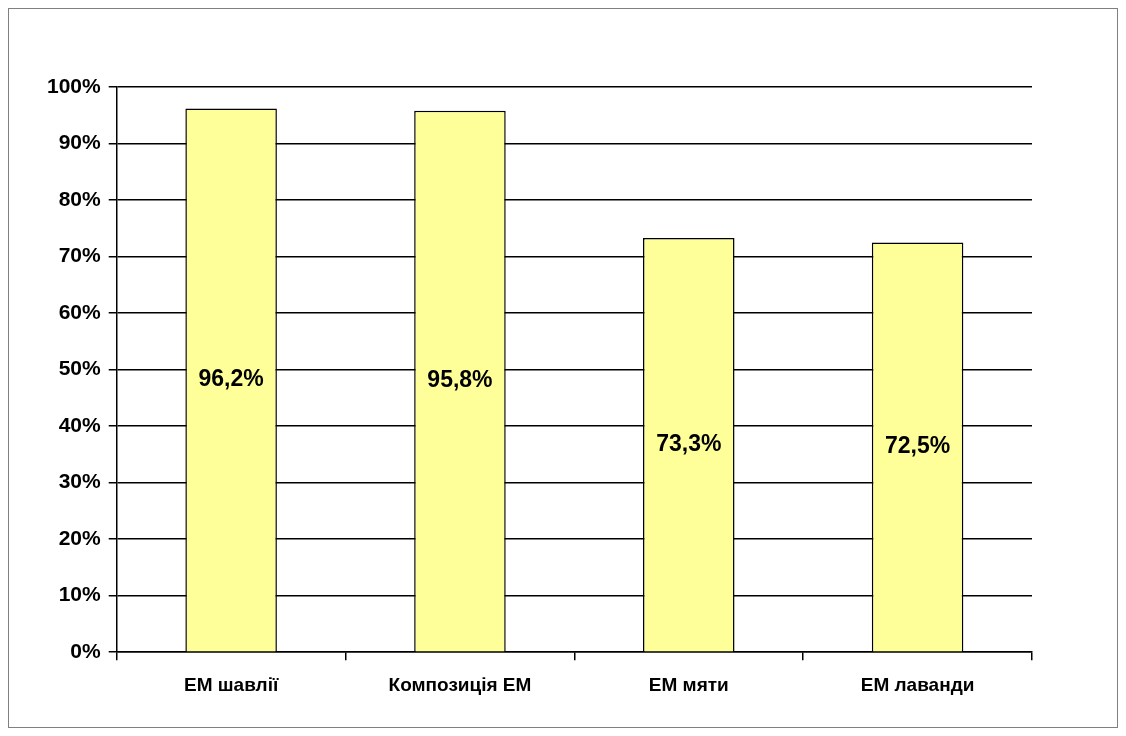 Image resolution: width=1126 pixels, height=736 pixels. I want to click on y-tick-label: 50%, so click(80, 368).